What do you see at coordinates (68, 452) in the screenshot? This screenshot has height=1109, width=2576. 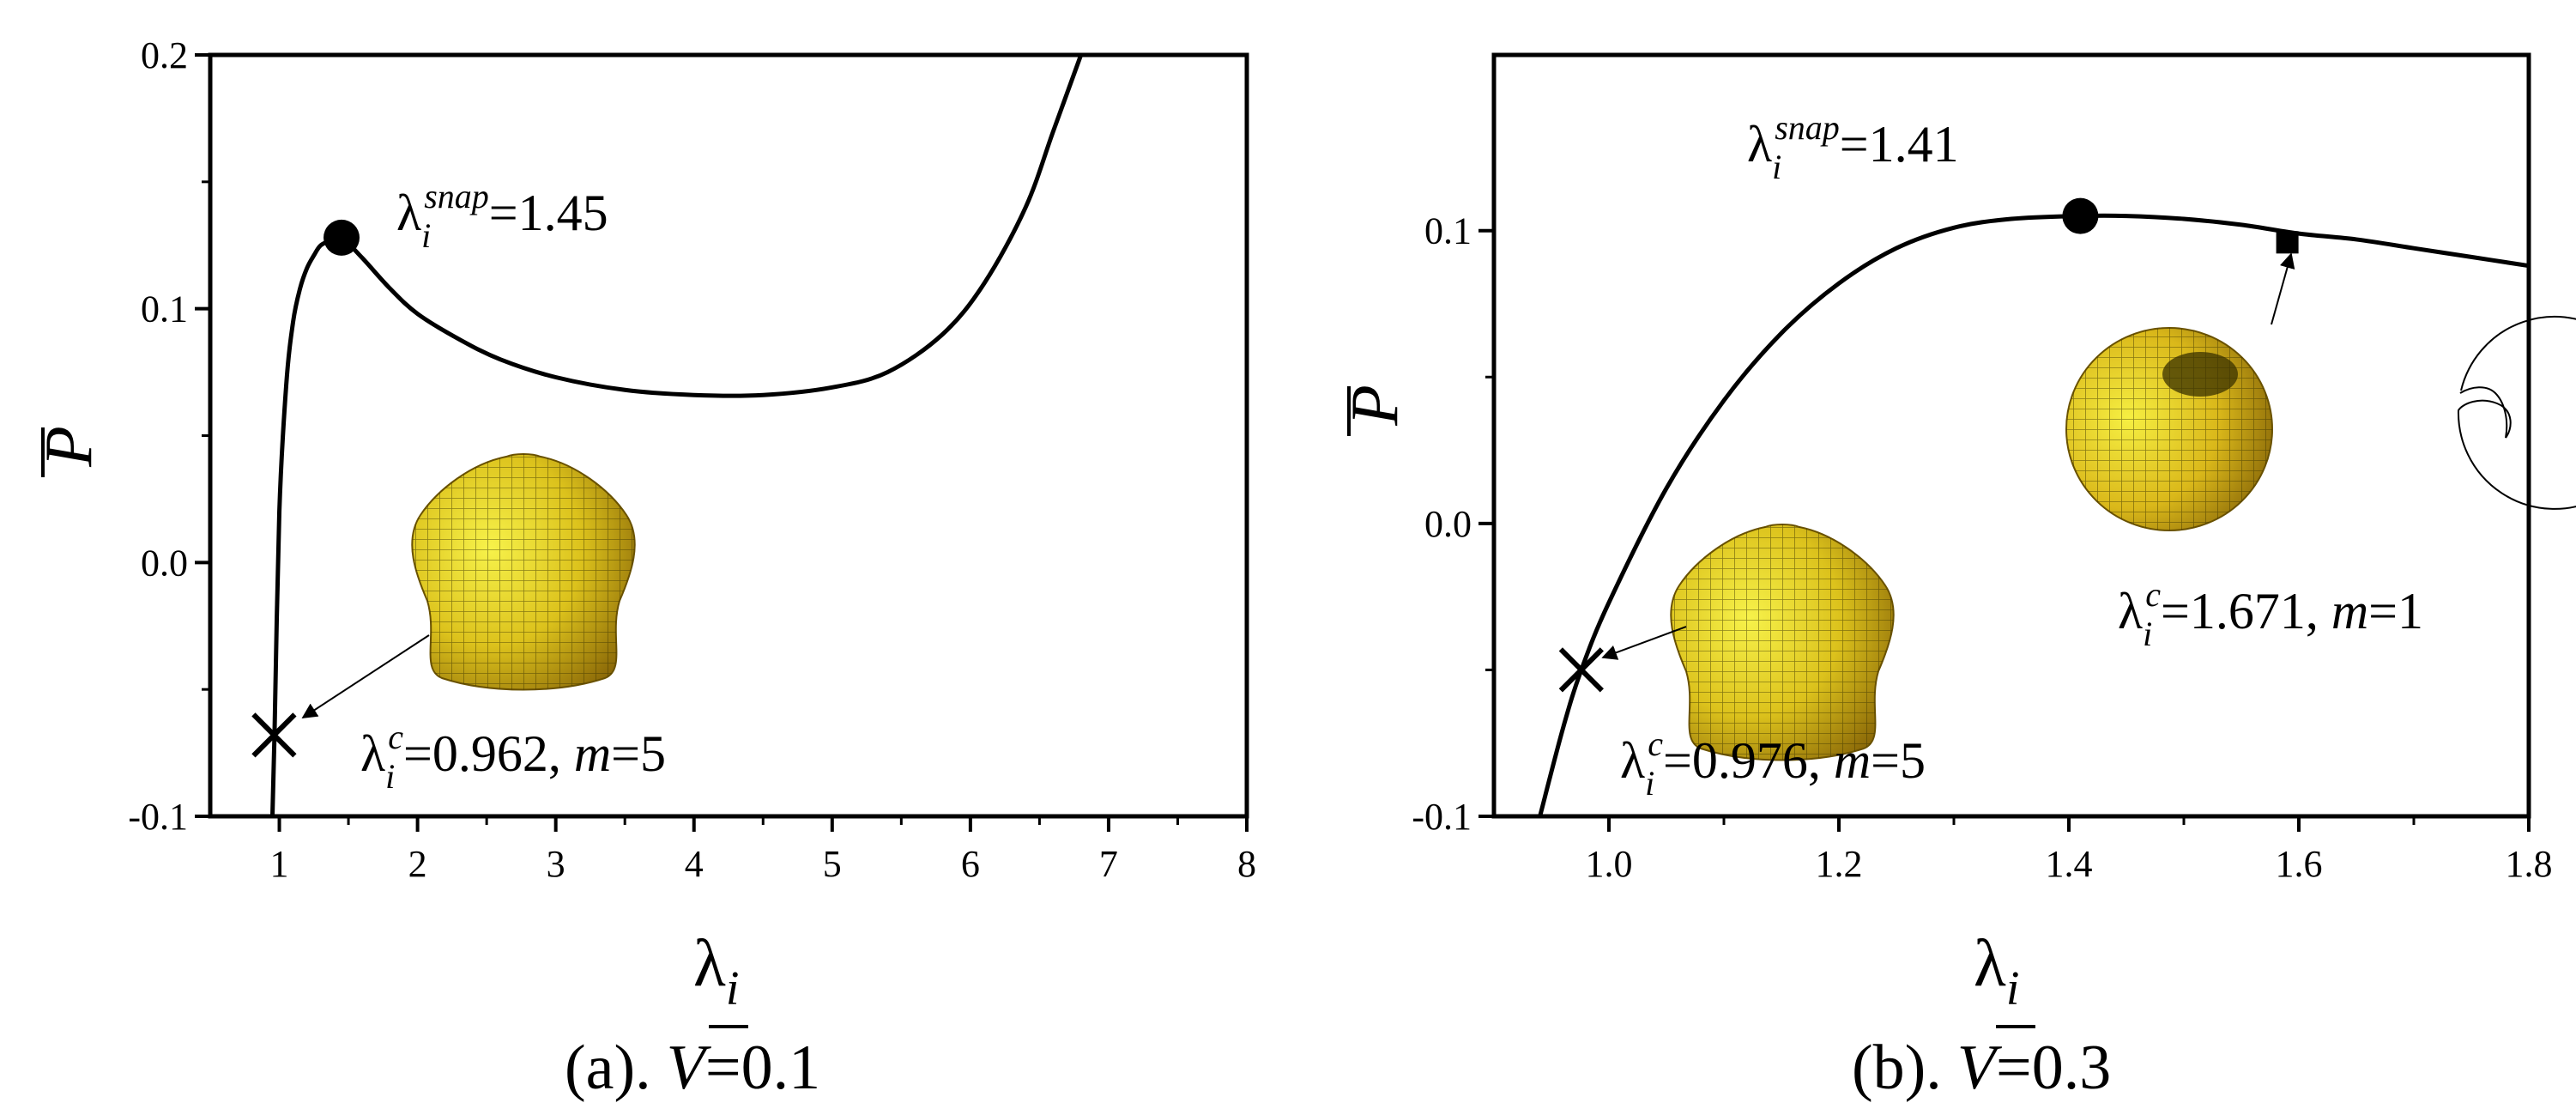 I see `y-axis-label-a: P` at bounding box center [68, 452].